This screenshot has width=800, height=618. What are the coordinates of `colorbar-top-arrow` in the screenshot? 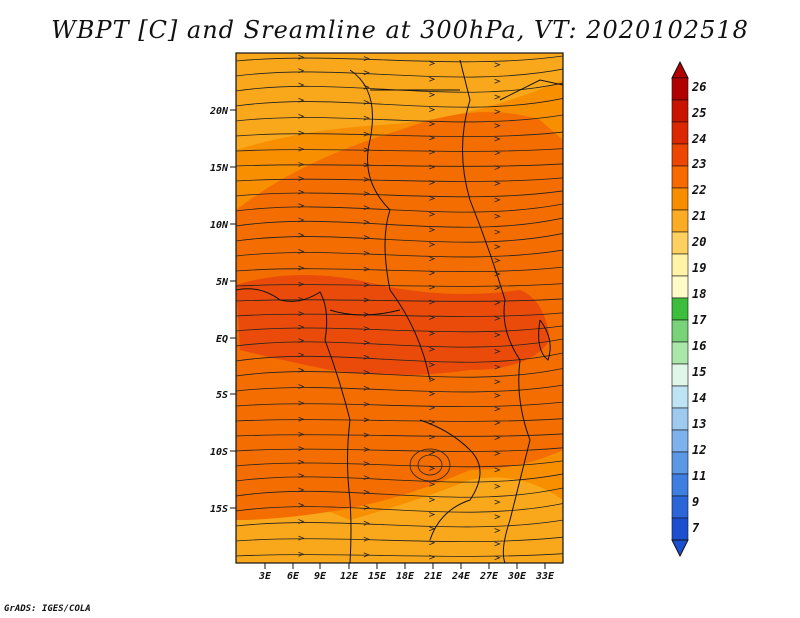 It's located at (680, 69).